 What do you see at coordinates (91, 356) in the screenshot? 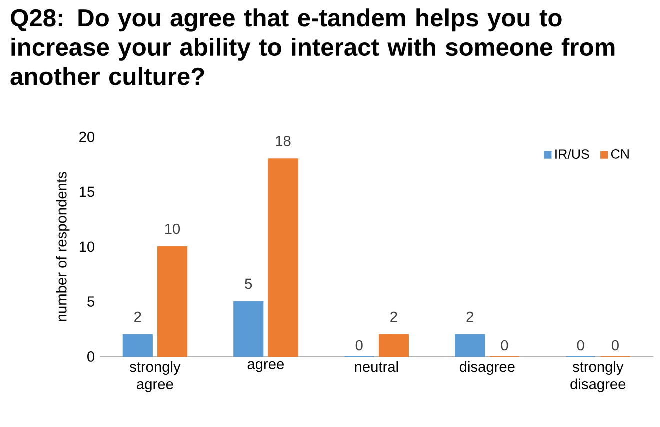
I see `y-tick-label: 0` at bounding box center [91, 356].